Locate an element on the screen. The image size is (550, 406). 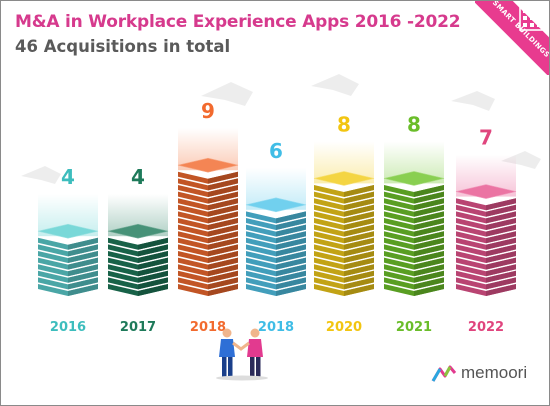
bar-2022 is located at coordinates (486, 225).